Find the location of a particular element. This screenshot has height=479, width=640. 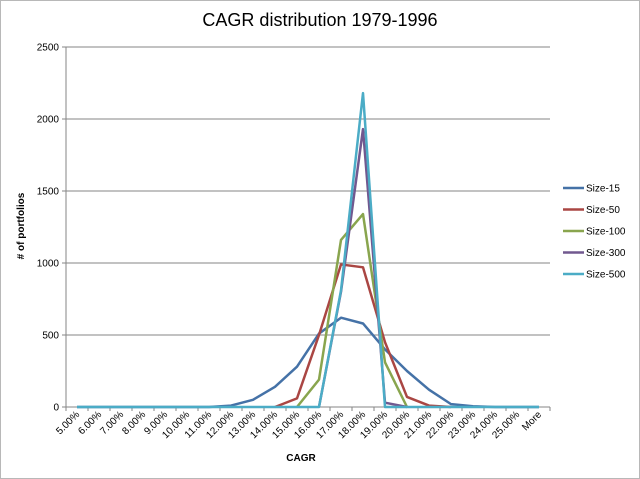

legend: Size-15 Size-50 Size-100 Size-300 Size-500 is located at coordinates (594, 232).